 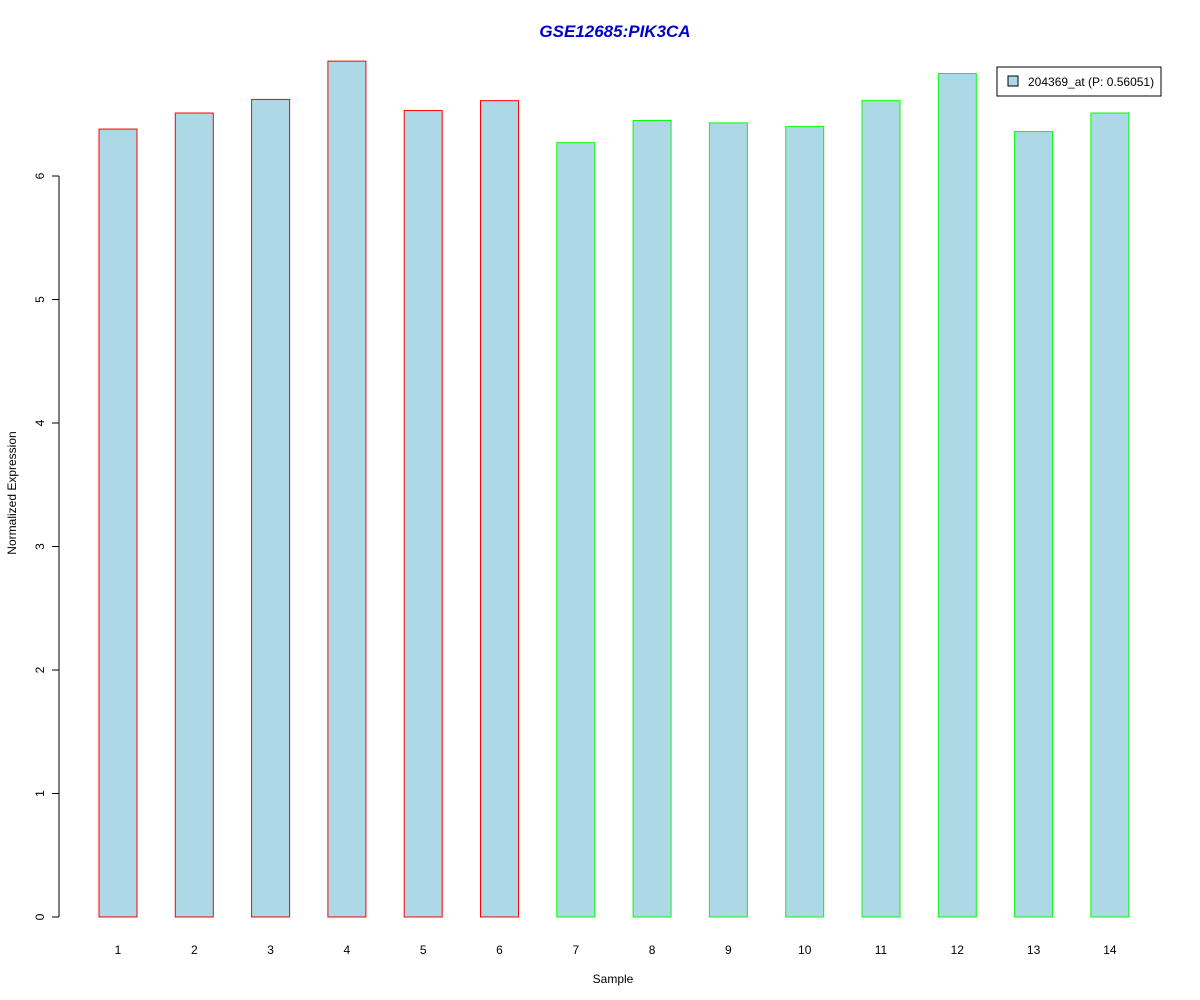 I want to click on y-tick-label: 2, so click(x=40, y=669).